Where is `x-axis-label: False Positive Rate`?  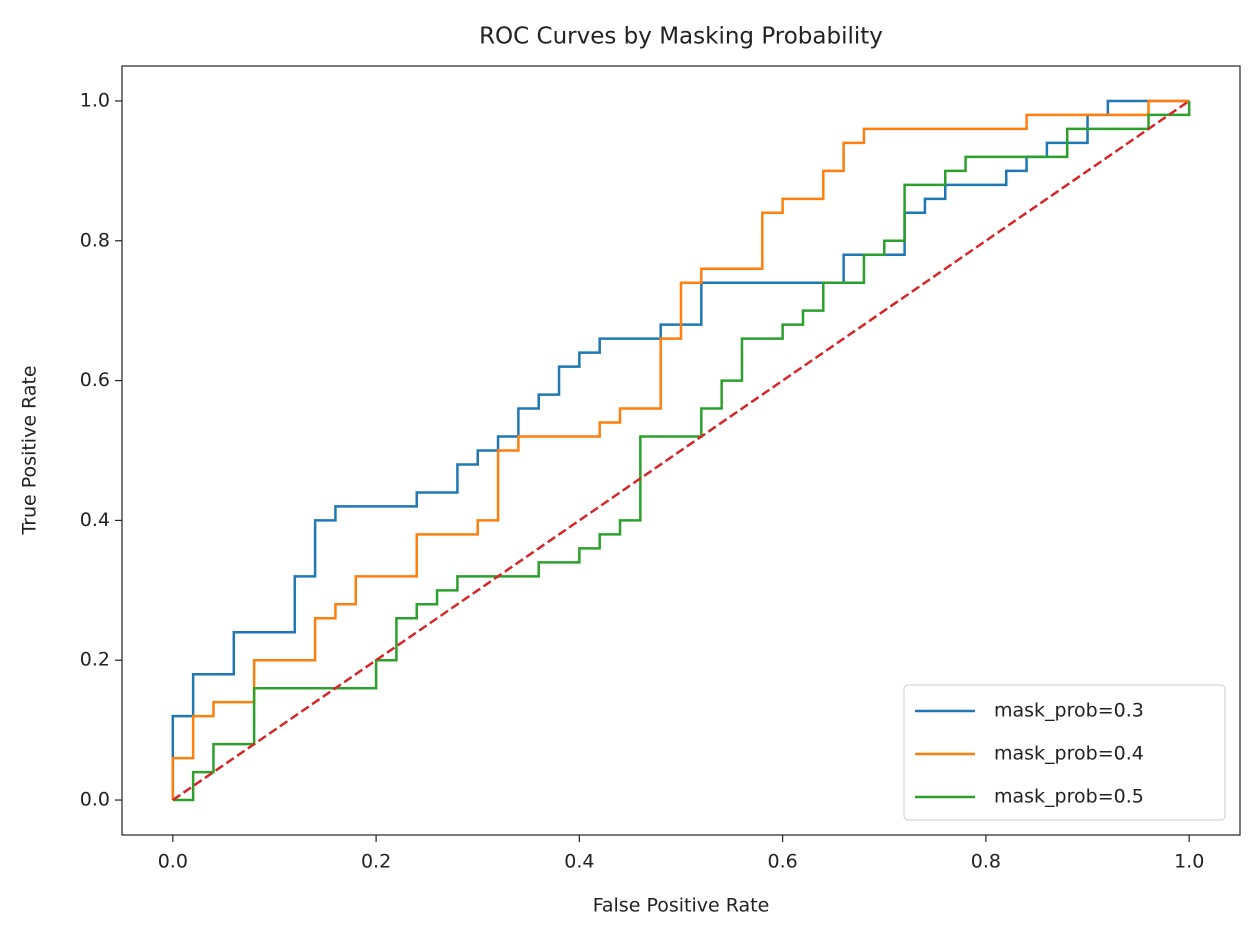 x-axis-label: False Positive Rate is located at coordinates (681, 906).